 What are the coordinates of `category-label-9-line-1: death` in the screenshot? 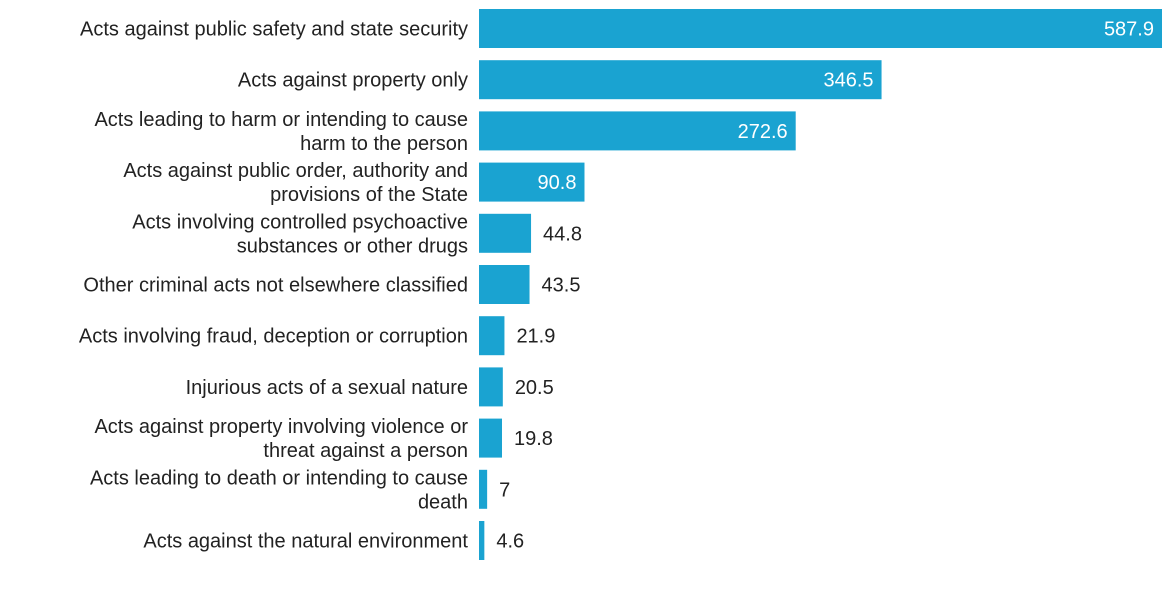 It's located at (443, 502).